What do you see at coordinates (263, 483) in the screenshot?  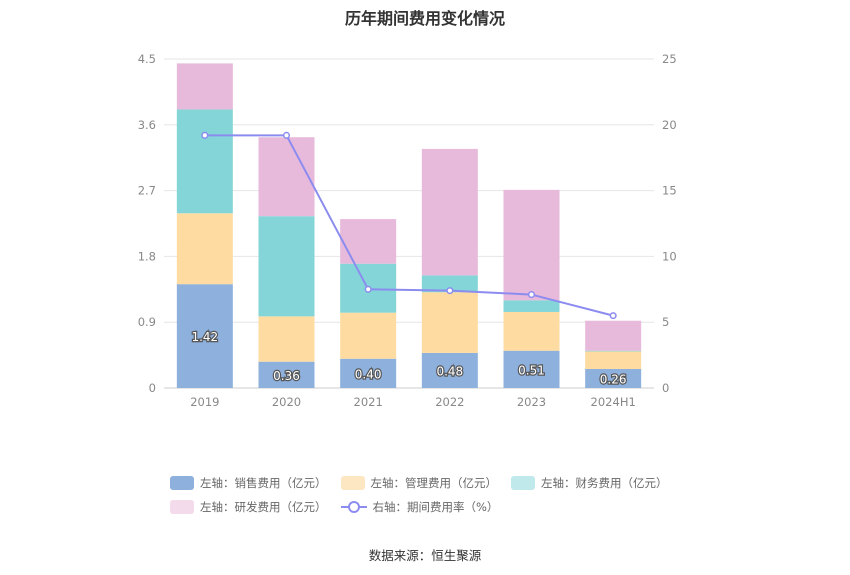 I see `legend-label-sales: 左轴：销售费用（亿元）` at bounding box center [263, 483].